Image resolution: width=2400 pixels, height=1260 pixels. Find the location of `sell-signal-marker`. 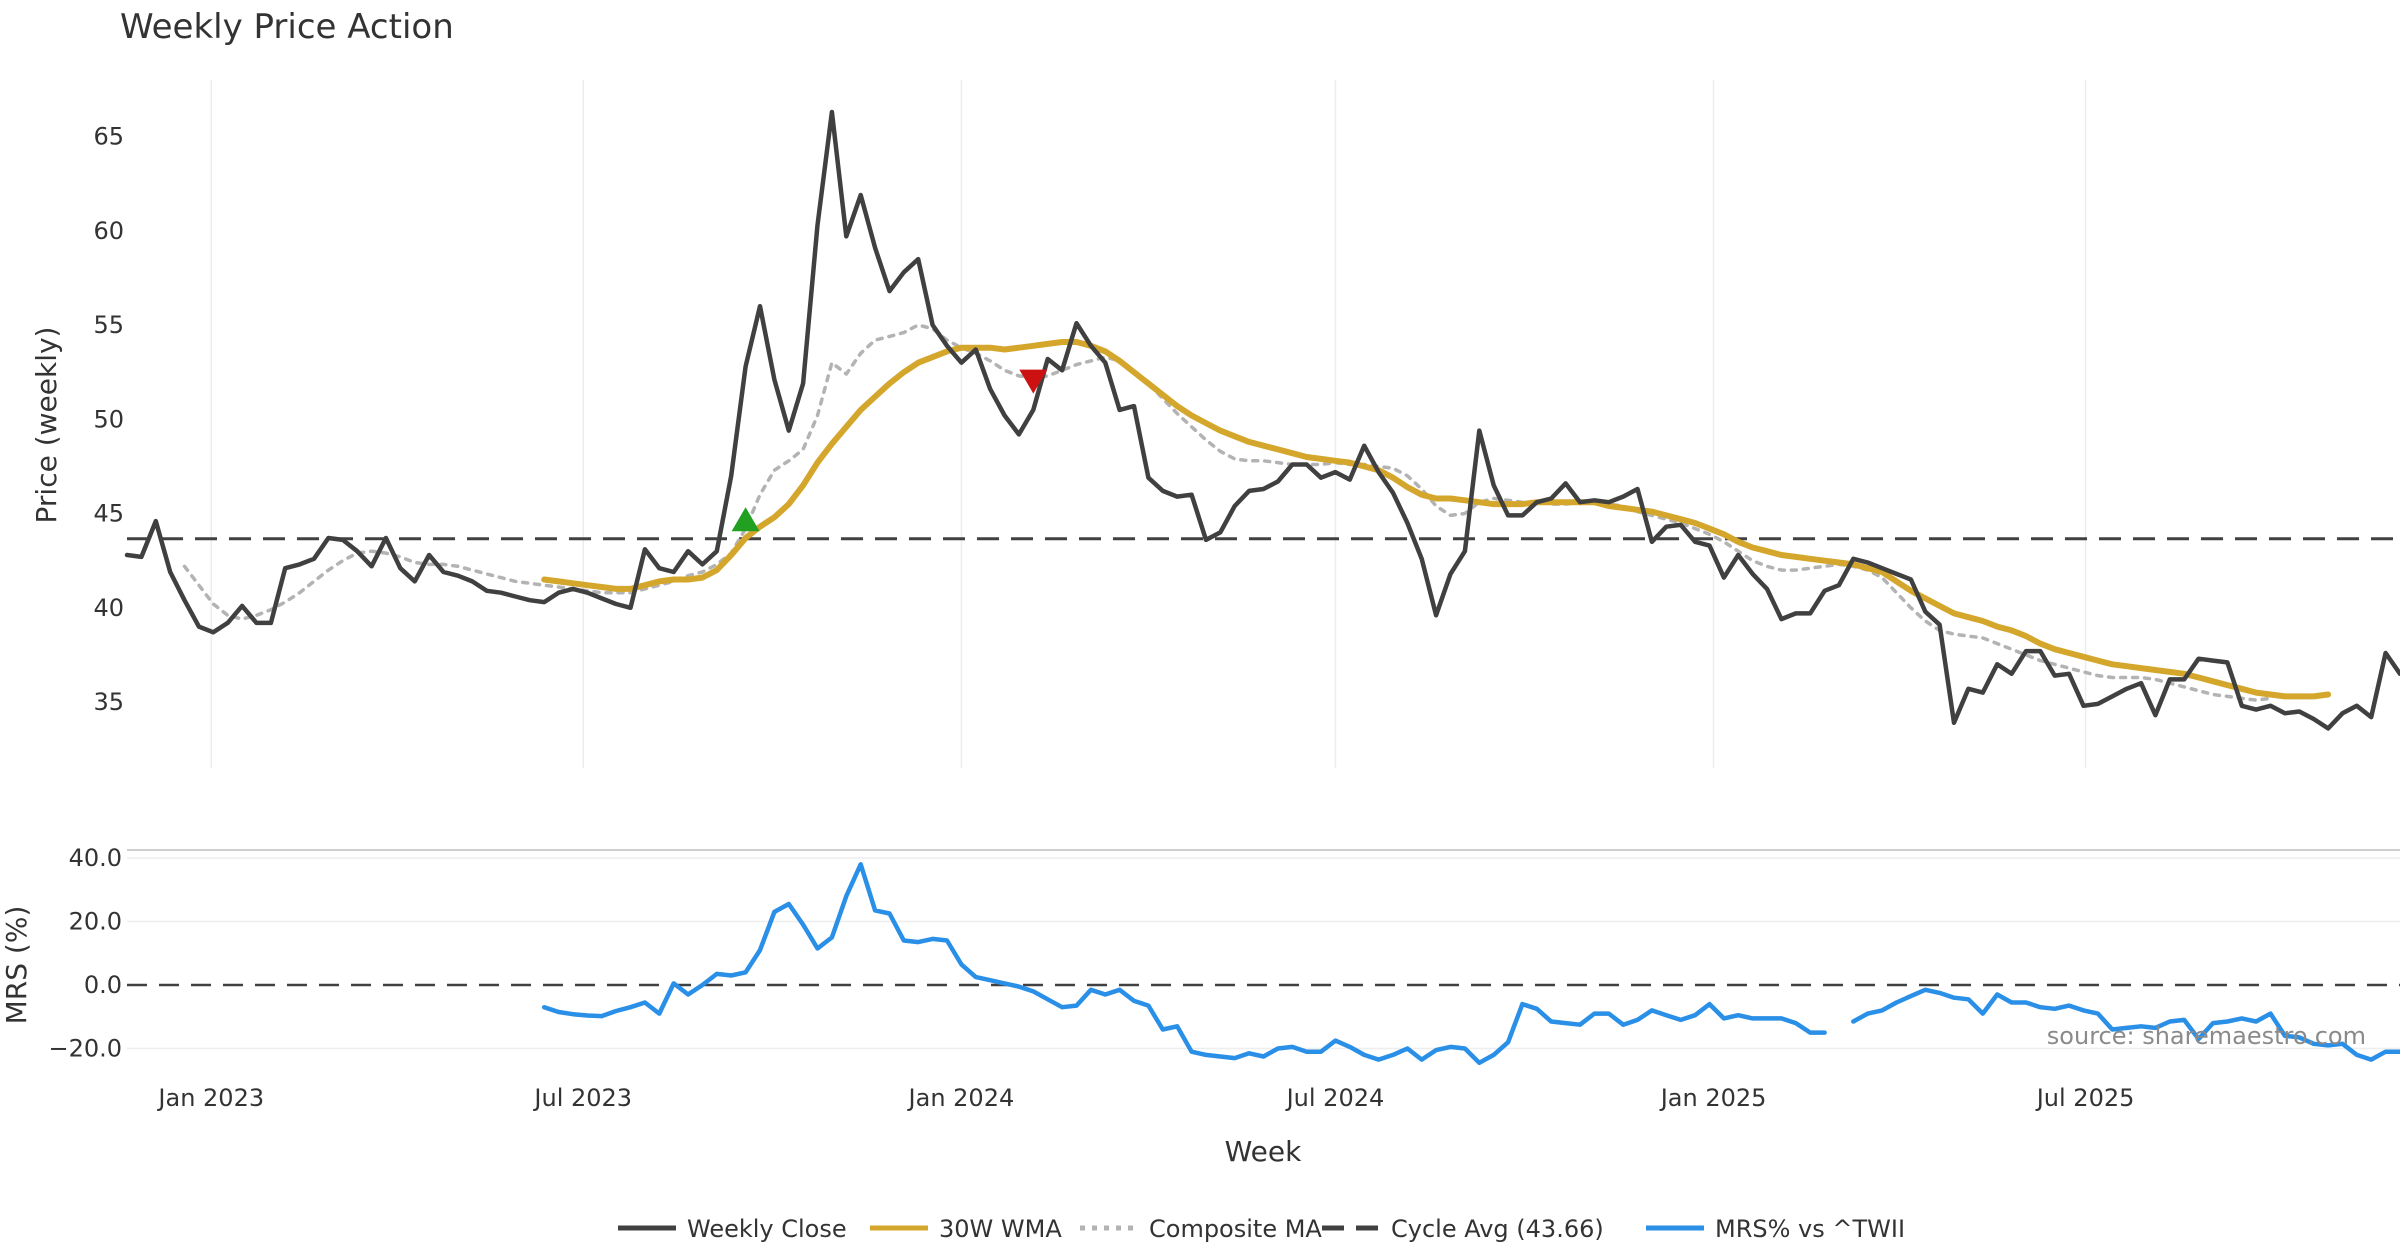

sell-signal-marker is located at coordinates (1033, 381).